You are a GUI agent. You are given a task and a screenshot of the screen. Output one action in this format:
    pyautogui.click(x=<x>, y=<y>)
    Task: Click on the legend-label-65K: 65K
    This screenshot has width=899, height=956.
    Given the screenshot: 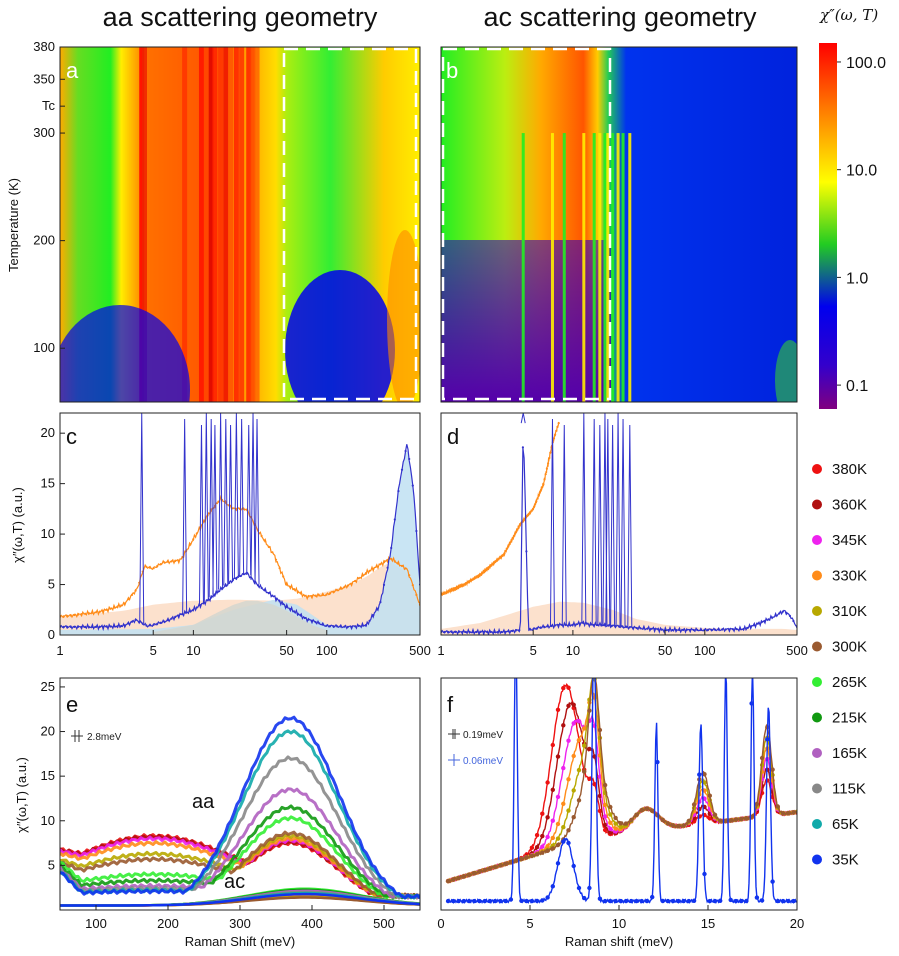 What is the action you would take?
    pyautogui.click(x=845, y=824)
    